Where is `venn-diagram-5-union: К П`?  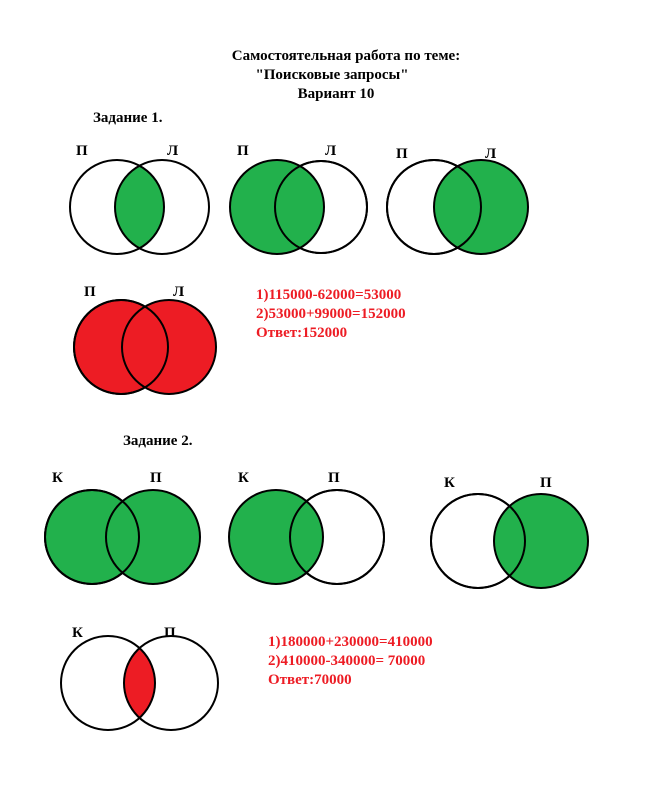 venn-diagram-5-union: К П is located at coordinates (122, 527).